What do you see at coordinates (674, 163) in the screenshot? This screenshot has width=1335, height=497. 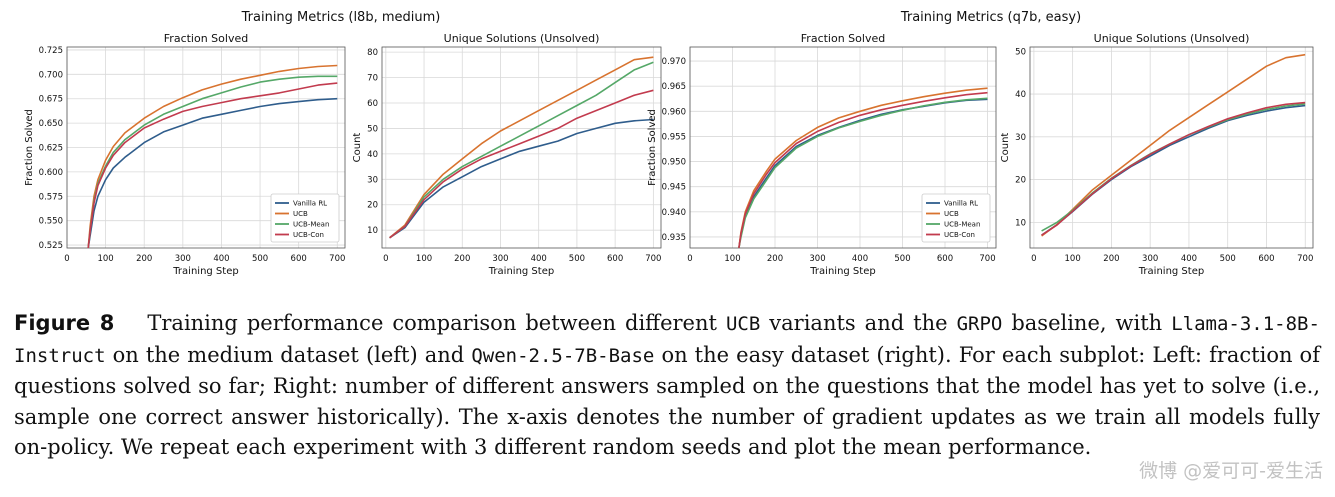 I see `y-tick-label: 0.950` at bounding box center [674, 163].